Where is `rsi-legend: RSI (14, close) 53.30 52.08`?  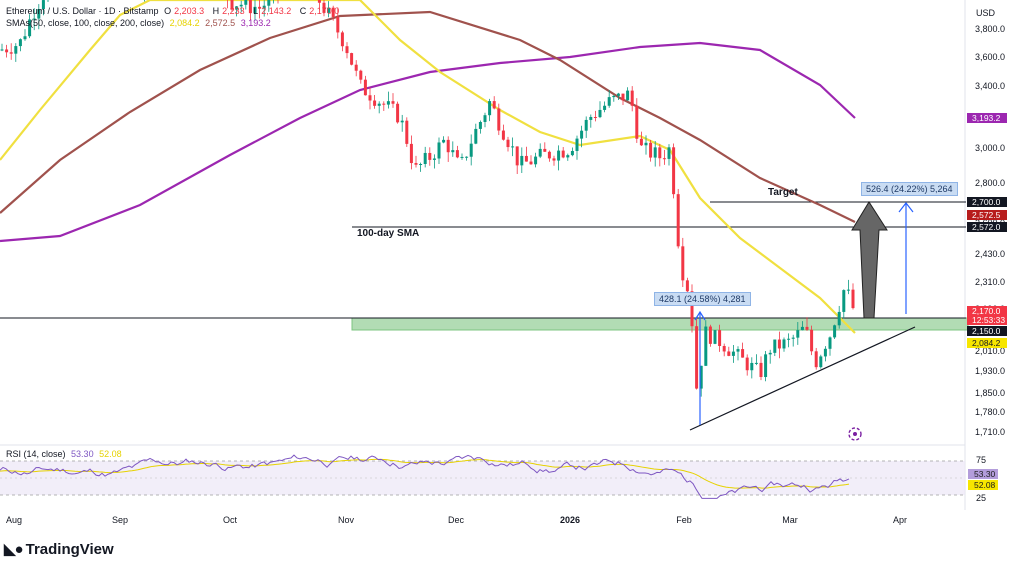
rsi-legend: RSI (14, close) 53.30 52.08 is located at coordinates (65, 454).